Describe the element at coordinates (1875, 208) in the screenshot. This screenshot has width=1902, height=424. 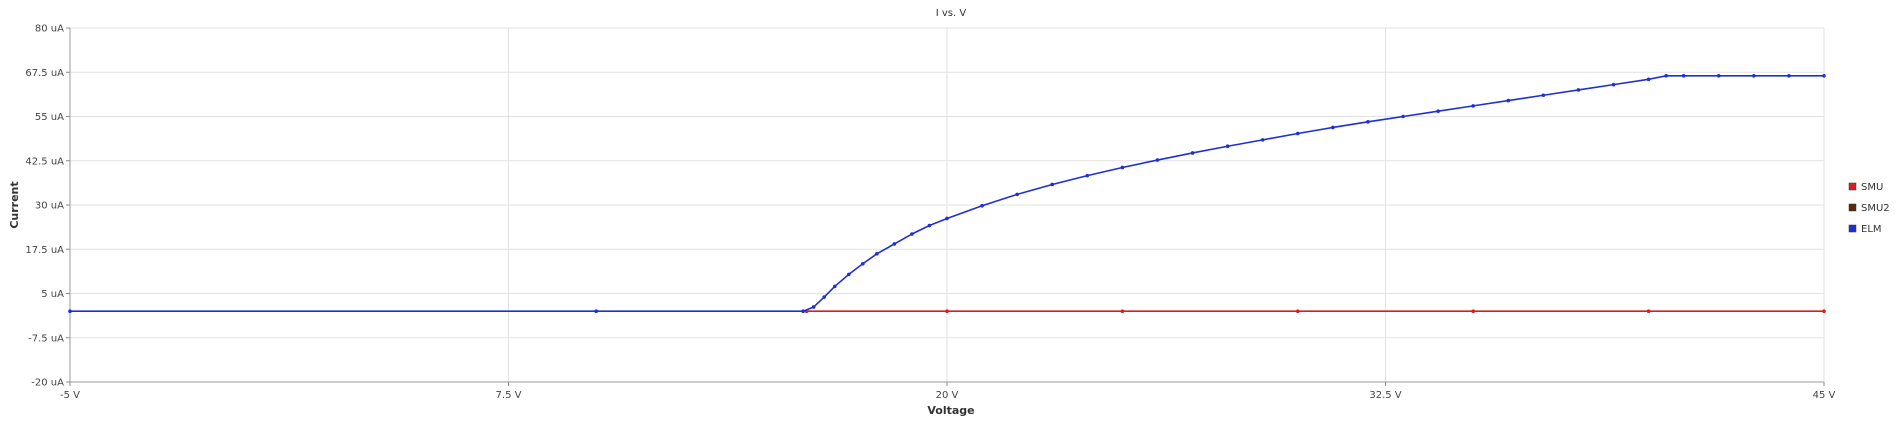
I see `legend-label-smu2: SMU2` at that location.